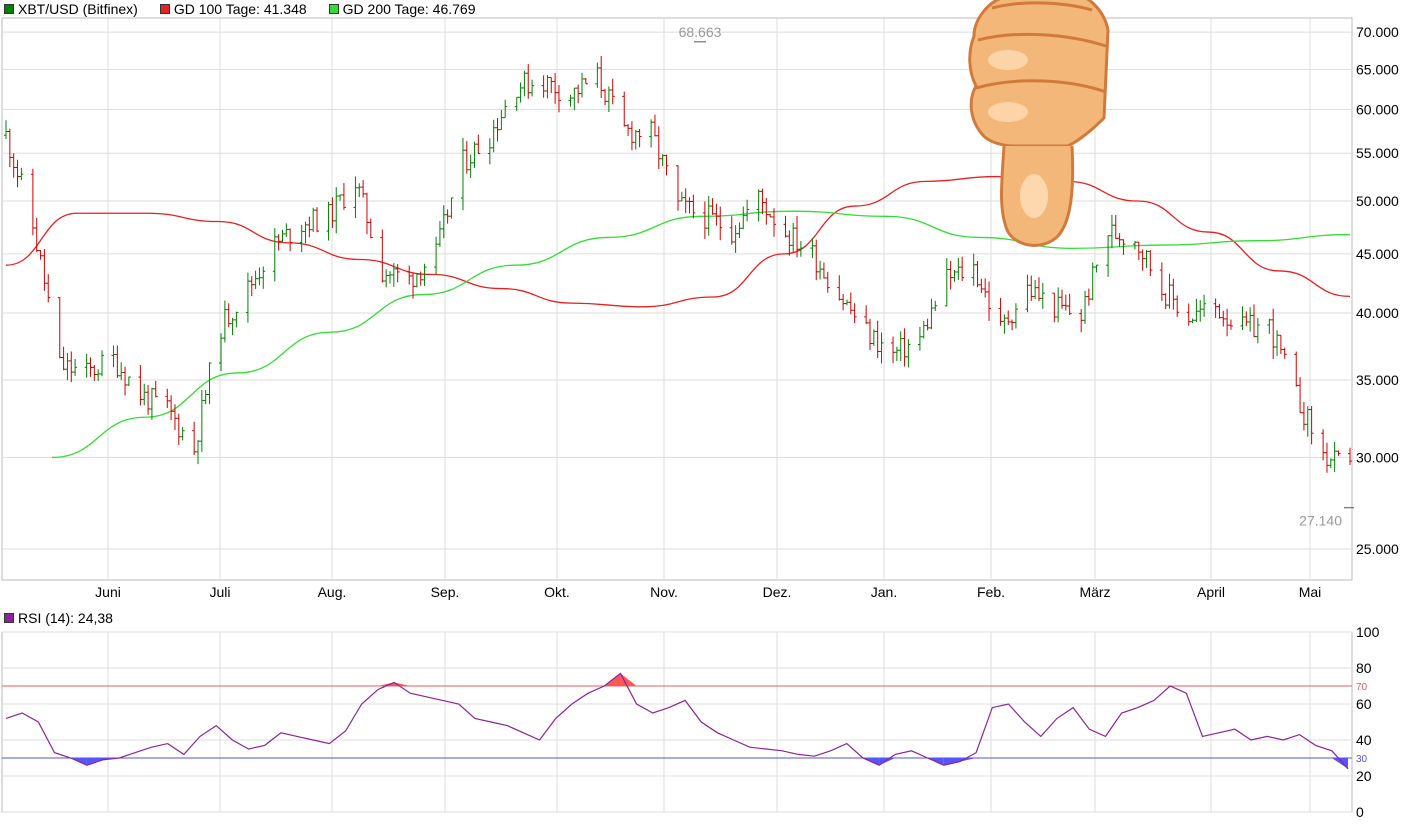 This screenshot has width=1410, height=826. What do you see at coordinates (951, 762) in the screenshot?
I see `rsi-oversold-fill` at bounding box center [951, 762].